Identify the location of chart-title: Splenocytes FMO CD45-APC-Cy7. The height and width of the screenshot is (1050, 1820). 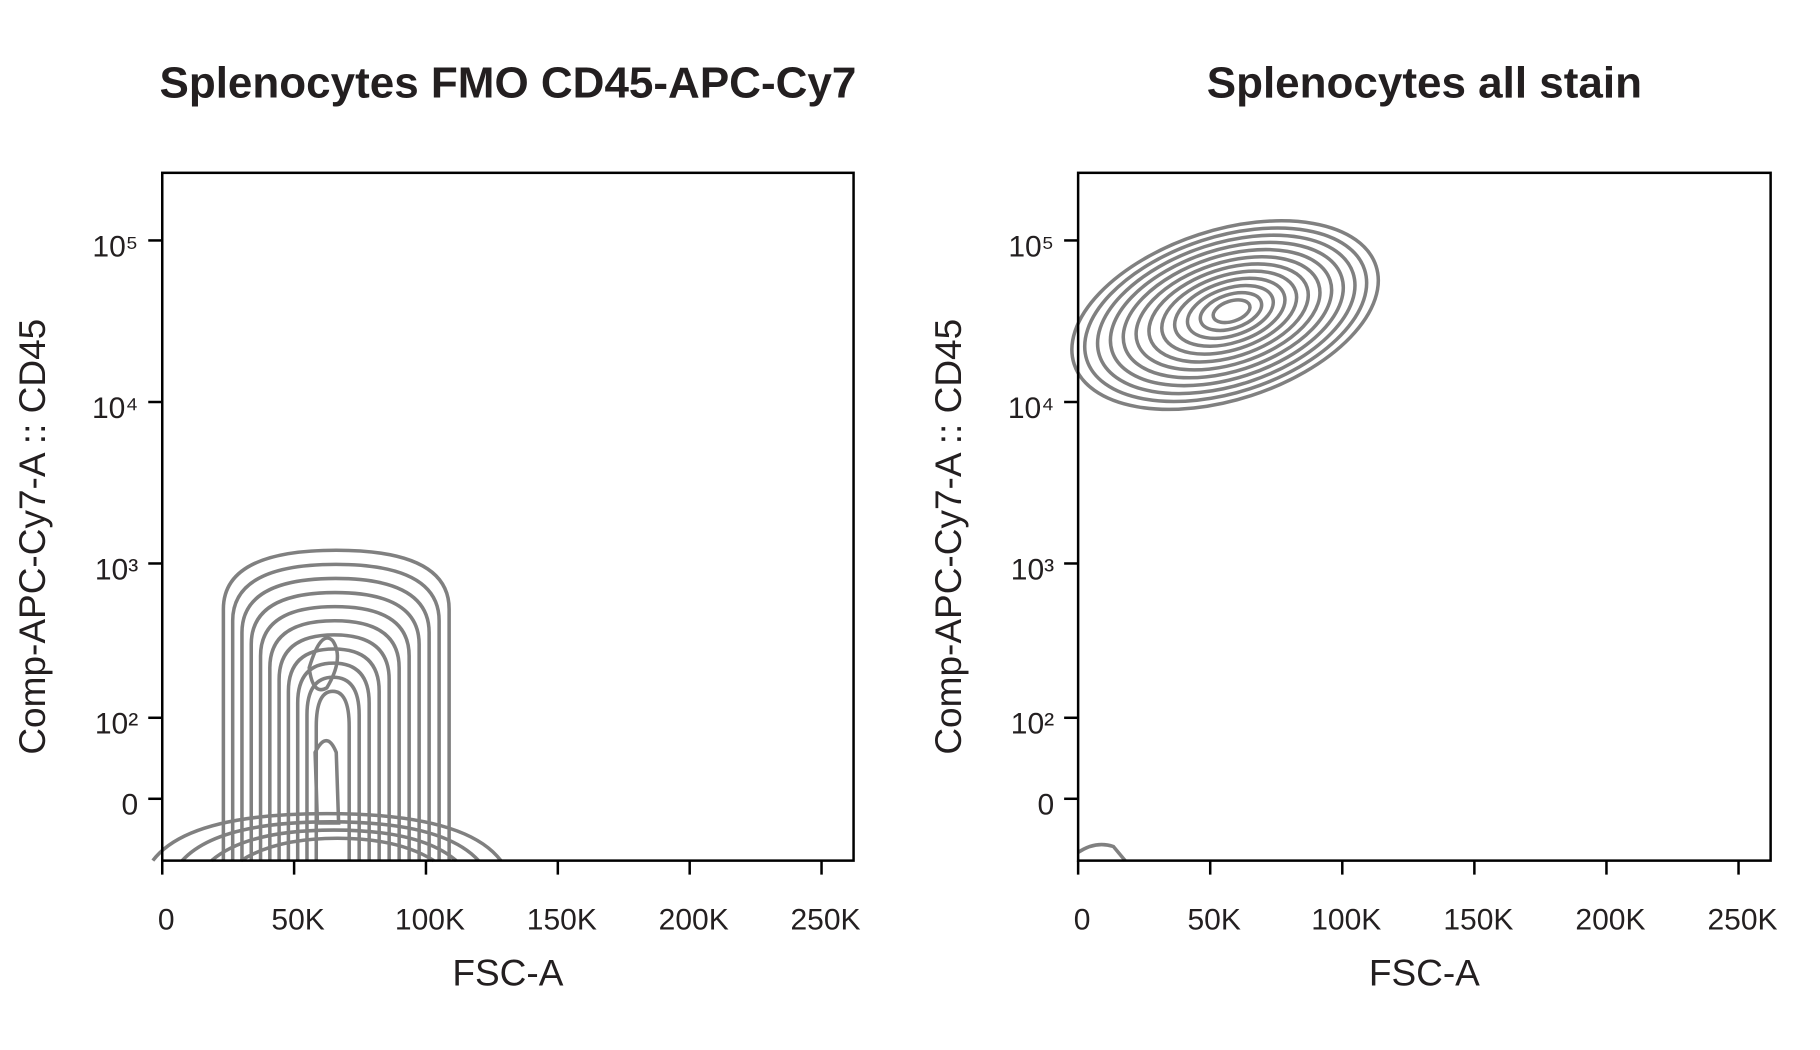
(507, 82).